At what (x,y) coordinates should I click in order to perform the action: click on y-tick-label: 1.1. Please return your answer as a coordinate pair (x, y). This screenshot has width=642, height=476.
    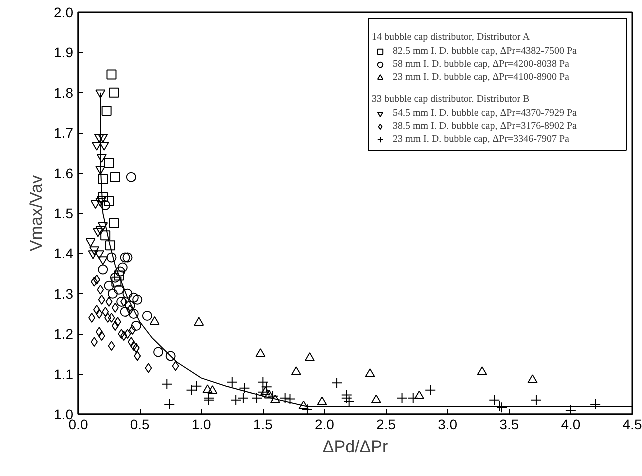
    Looking at the image, I should click on (64, 374).